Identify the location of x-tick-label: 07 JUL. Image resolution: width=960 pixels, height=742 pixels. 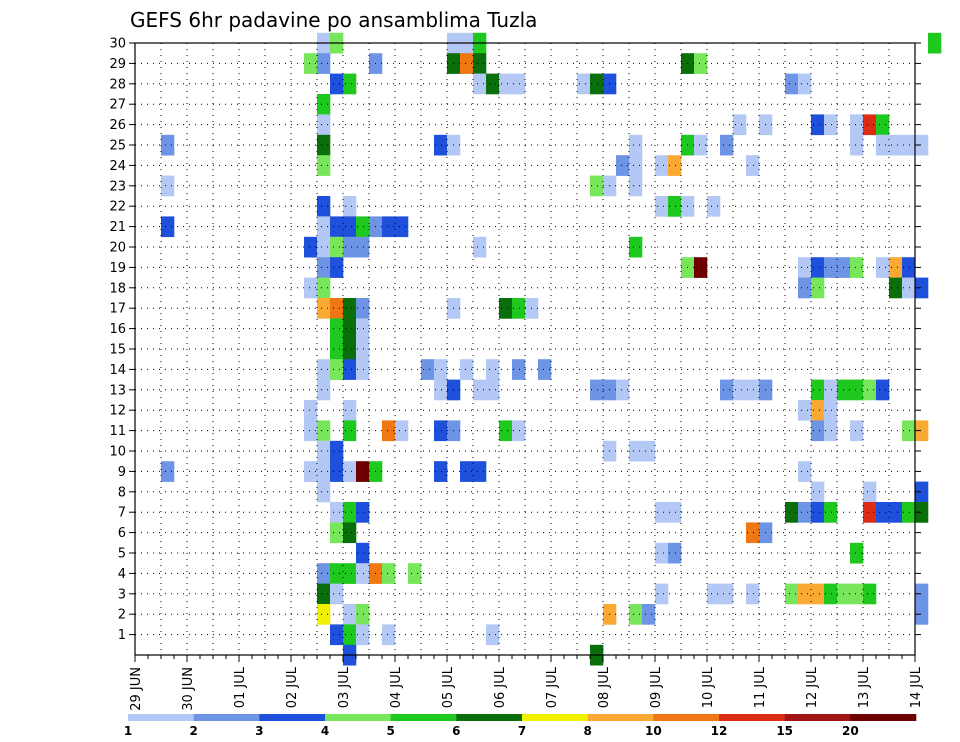
(552, 687).